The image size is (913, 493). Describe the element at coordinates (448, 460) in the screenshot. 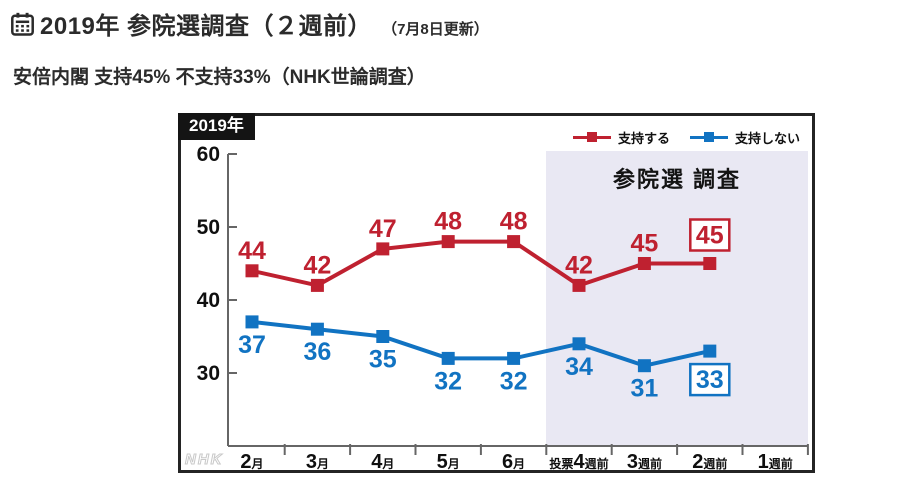

I see `x-axis-category-label: 5月` at that location.